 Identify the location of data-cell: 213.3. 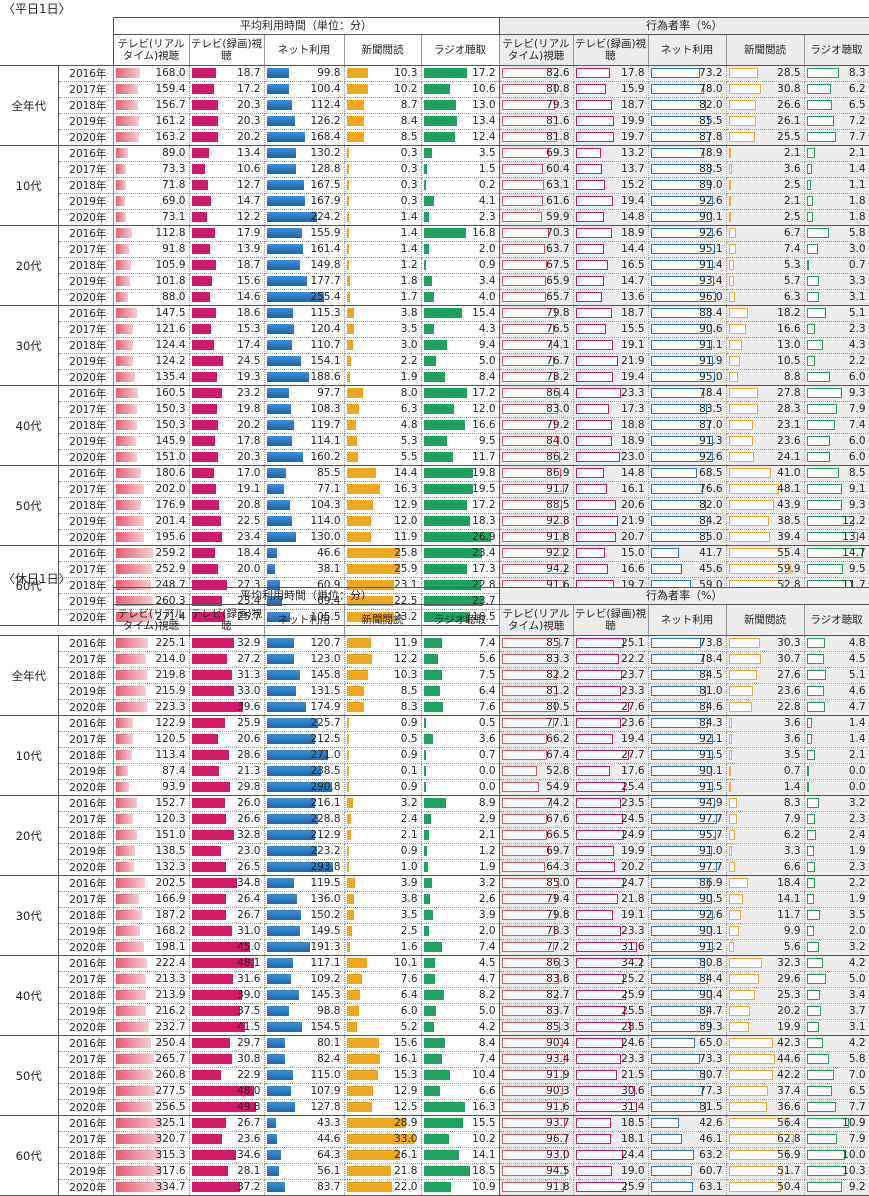
(151, 979).